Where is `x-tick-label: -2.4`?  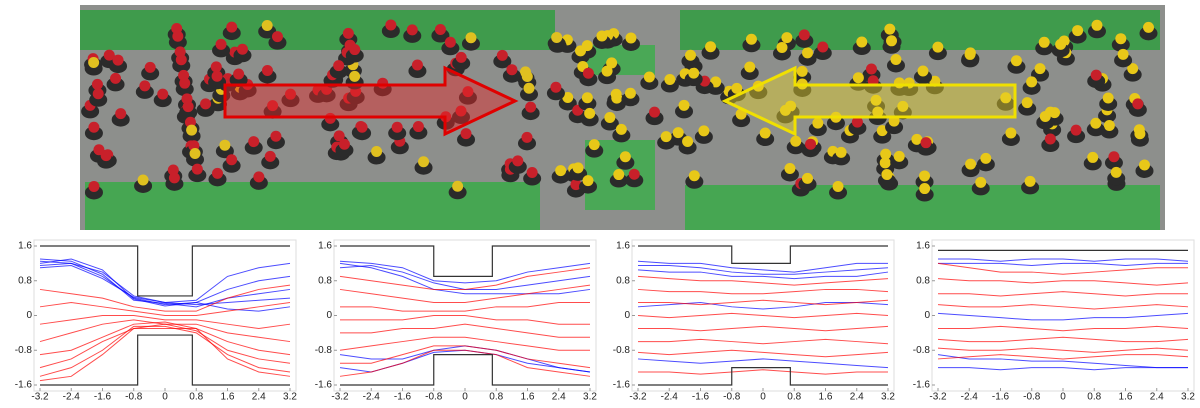
x-tick-label: -2.4 is located at coordinates (970, 397).